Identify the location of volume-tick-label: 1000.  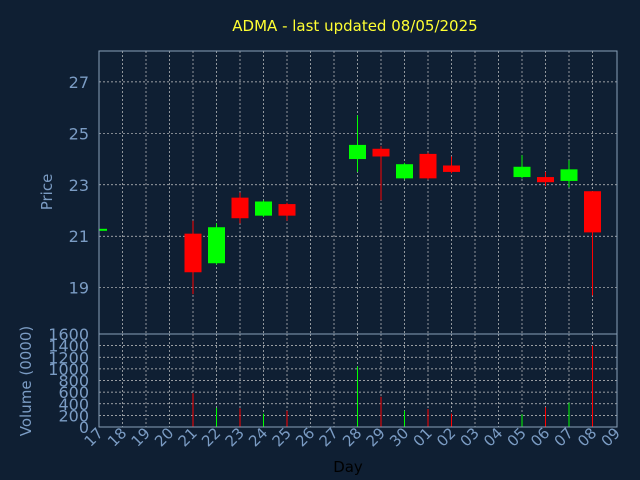
(68, 369).